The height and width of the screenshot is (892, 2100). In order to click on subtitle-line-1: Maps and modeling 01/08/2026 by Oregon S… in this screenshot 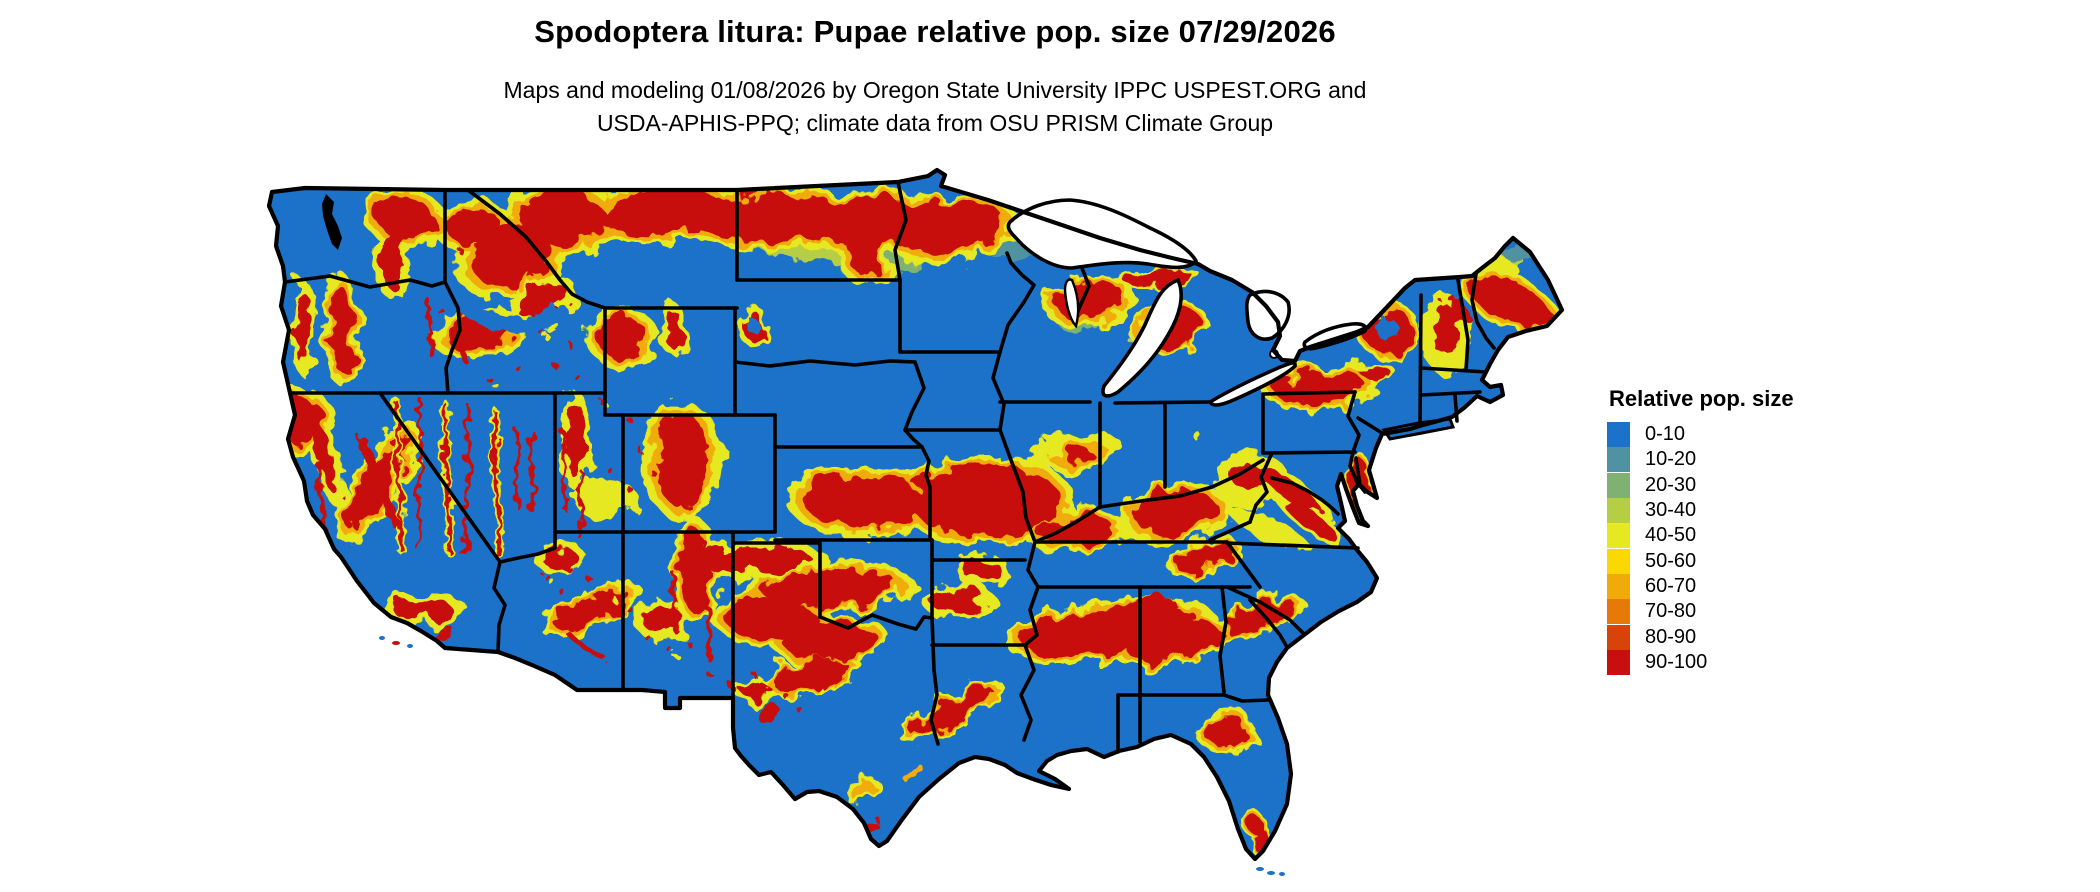, I will do `click(935, 90)`.